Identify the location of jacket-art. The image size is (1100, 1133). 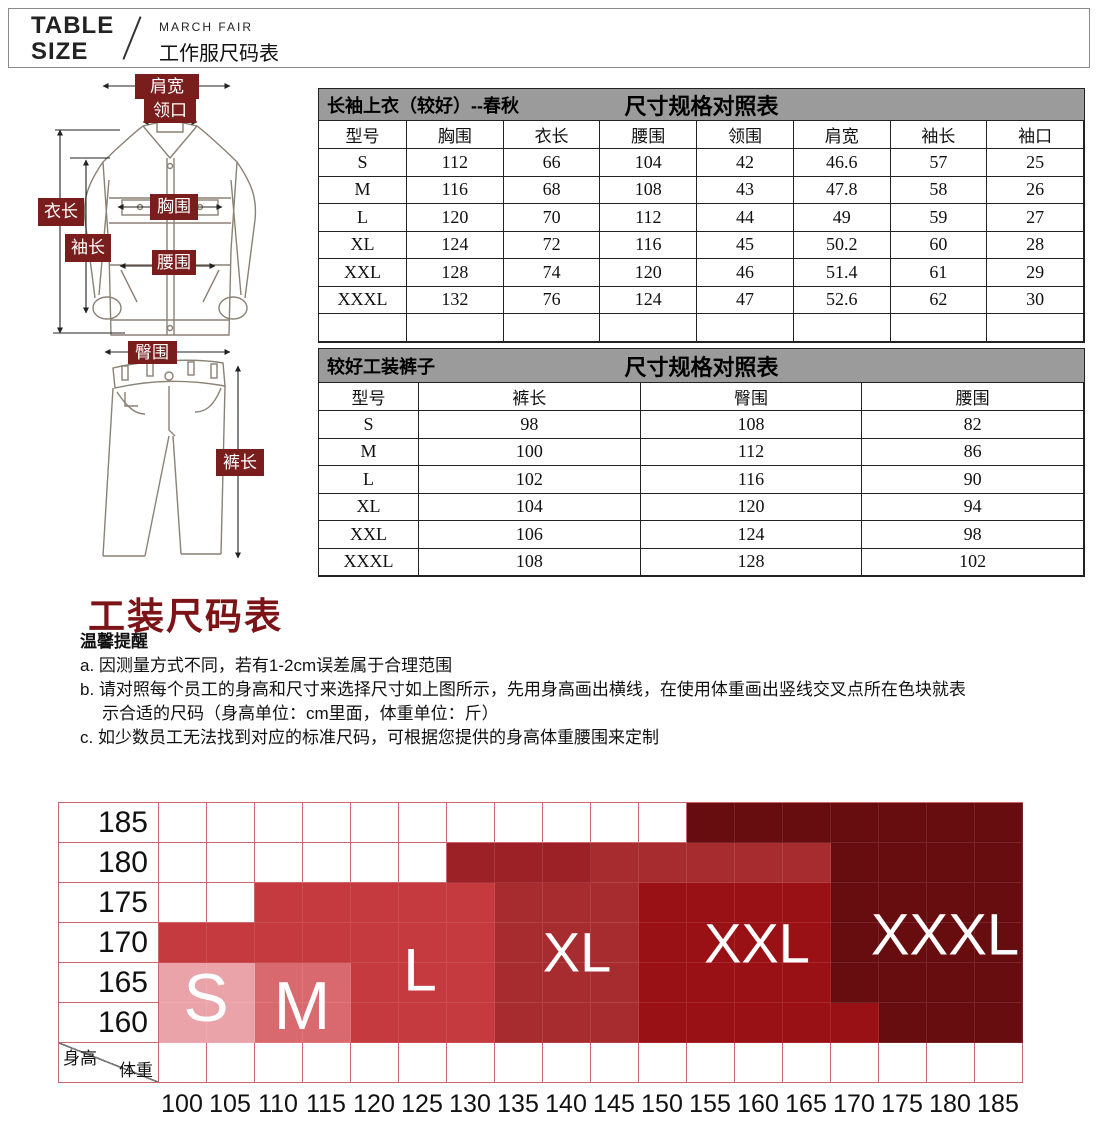
(170, 227).